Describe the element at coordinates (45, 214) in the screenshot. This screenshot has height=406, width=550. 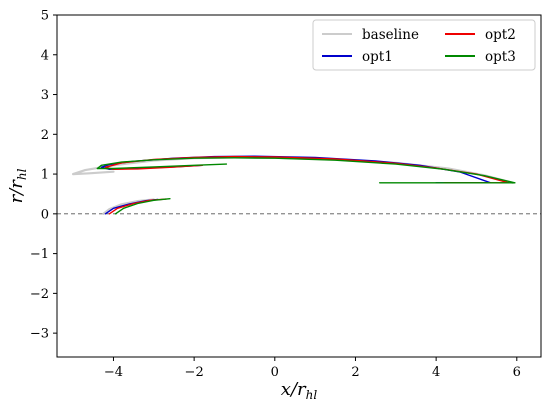
I see `y-tick-label: 0` at that location.